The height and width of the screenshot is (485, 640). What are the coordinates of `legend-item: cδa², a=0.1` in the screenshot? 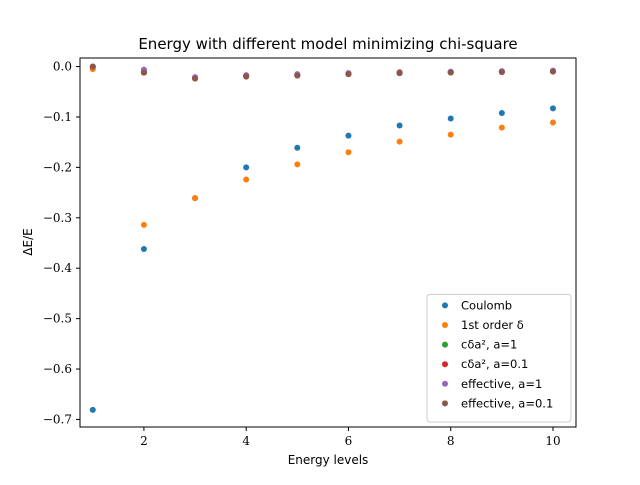 It's located at (485, 364).